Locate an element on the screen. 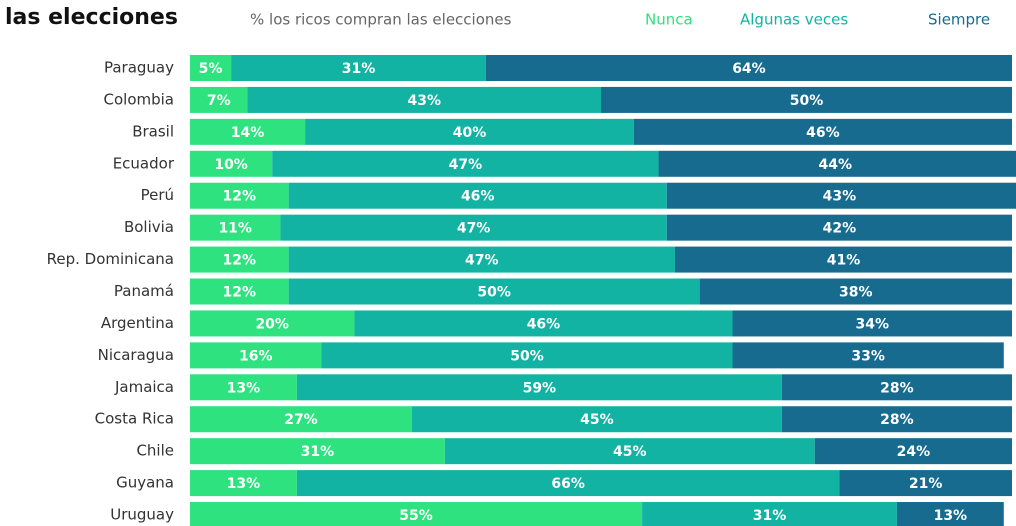  data-label: 21% is located at coordinates (926, 484).